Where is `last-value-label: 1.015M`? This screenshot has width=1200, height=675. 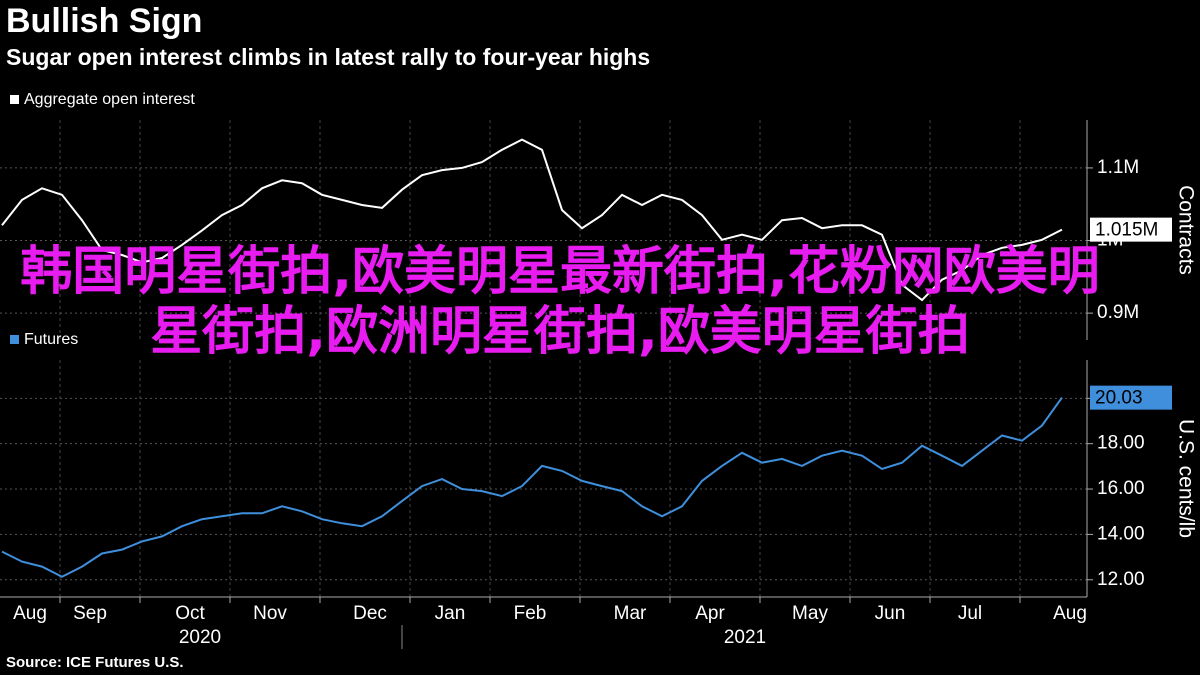 last-value-label: 1.015M is located at coordinates (1131, 229).